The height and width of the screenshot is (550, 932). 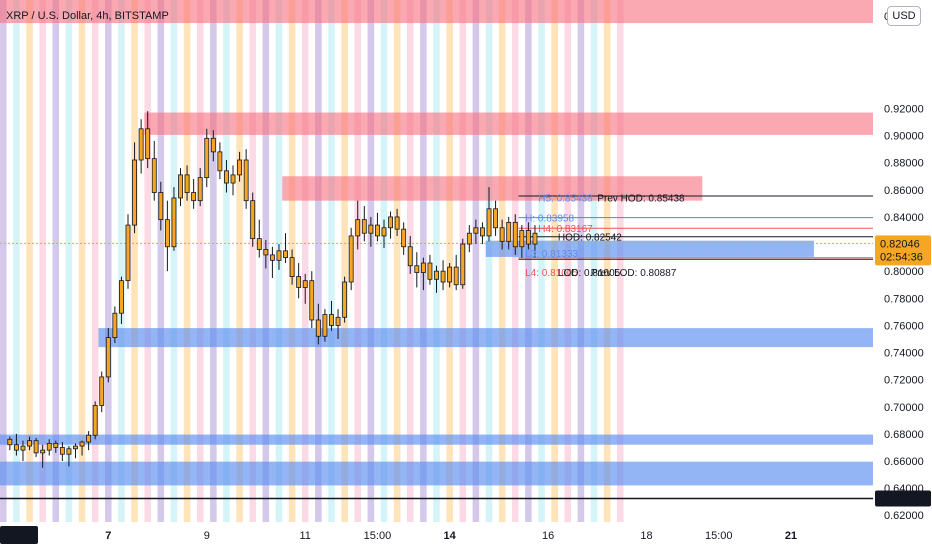 I want to click on price-tick-label: 0.72000, so click(x=904, y=381).